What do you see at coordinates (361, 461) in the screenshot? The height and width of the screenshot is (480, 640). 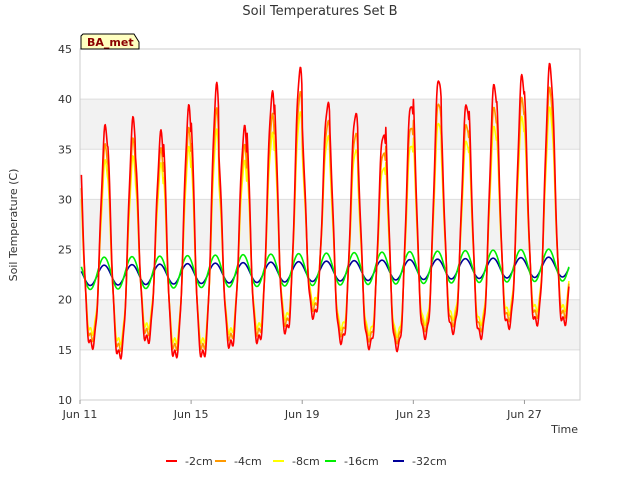 I see `legend-label: -16cm` at bounding box center [361, 461].